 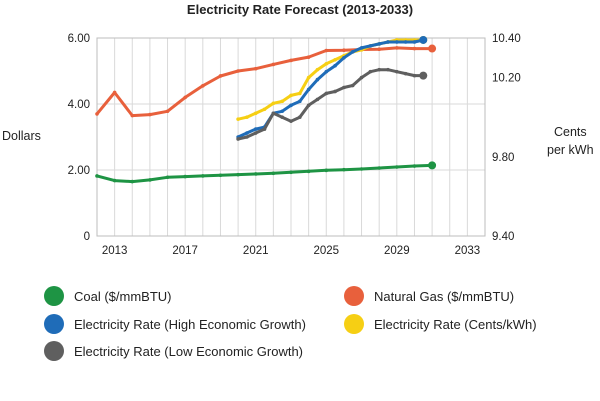 What do you see at coordinates (115, 251) in the screenshot?
I see `x-tick-label: 2013` at bounding box center [115, 251].